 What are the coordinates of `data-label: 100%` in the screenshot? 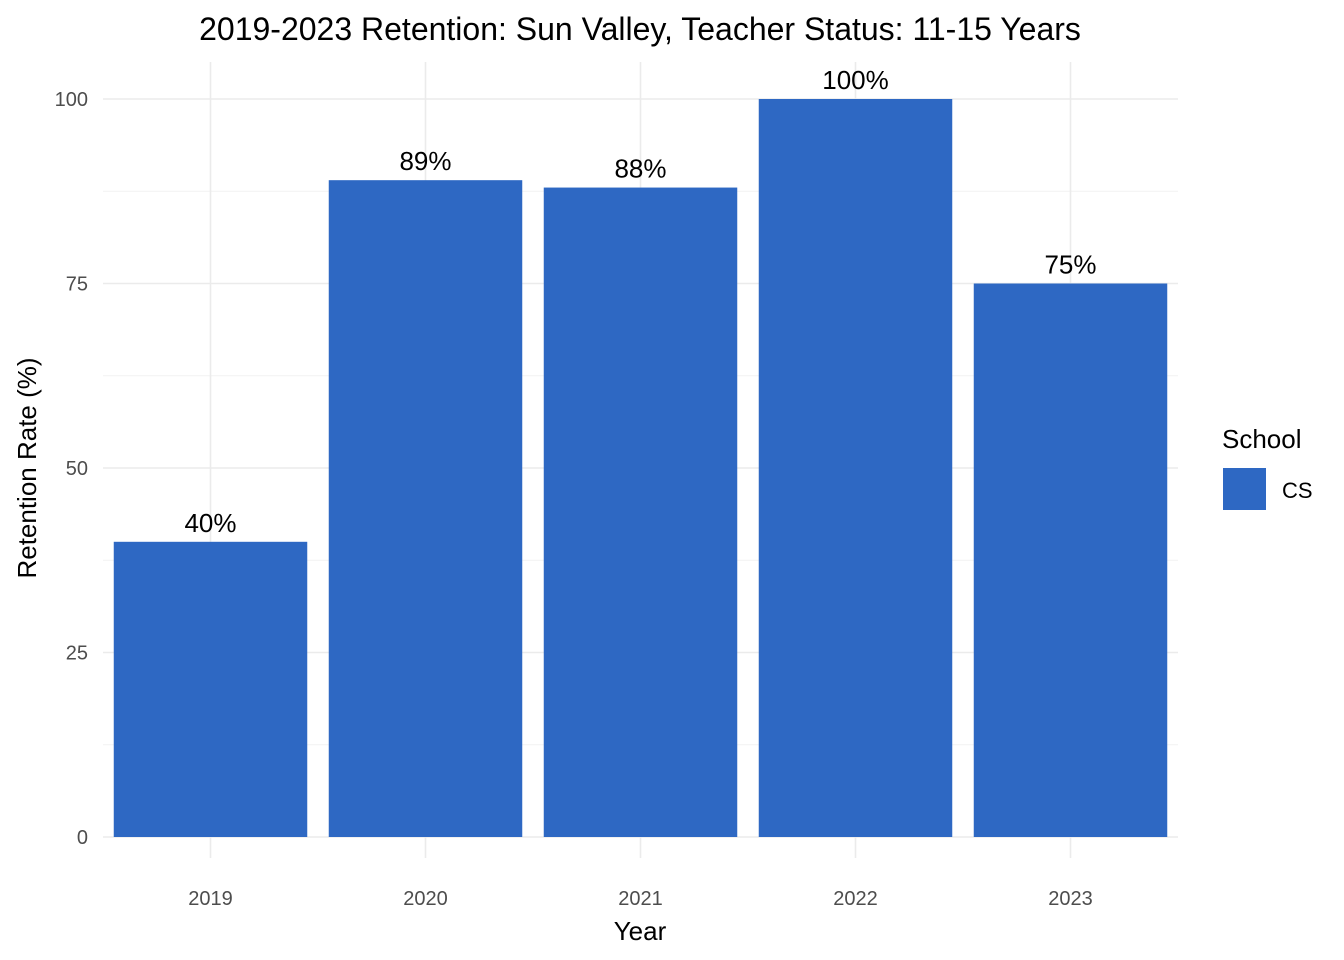 It's located at (855, 80).